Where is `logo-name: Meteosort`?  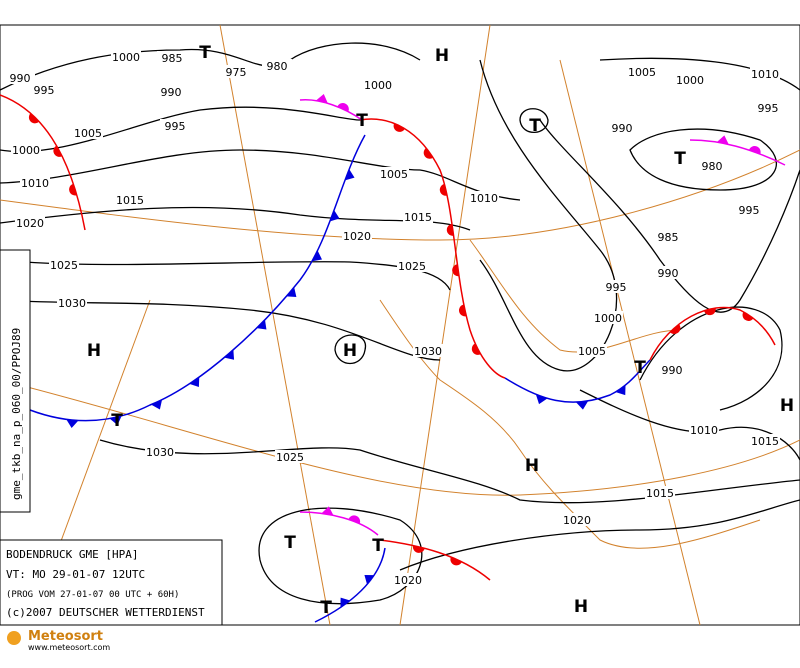 logo-name: Meteosort is located at coordinates (65, 636).